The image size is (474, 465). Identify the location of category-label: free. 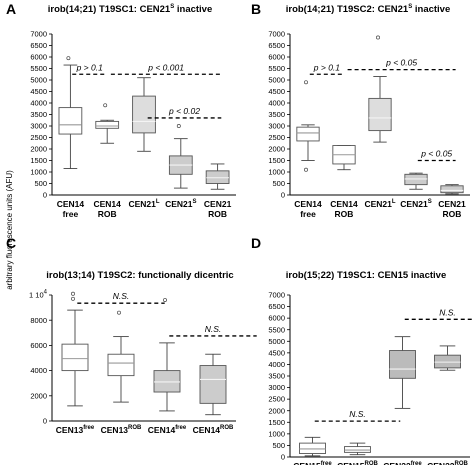
(308, 214).